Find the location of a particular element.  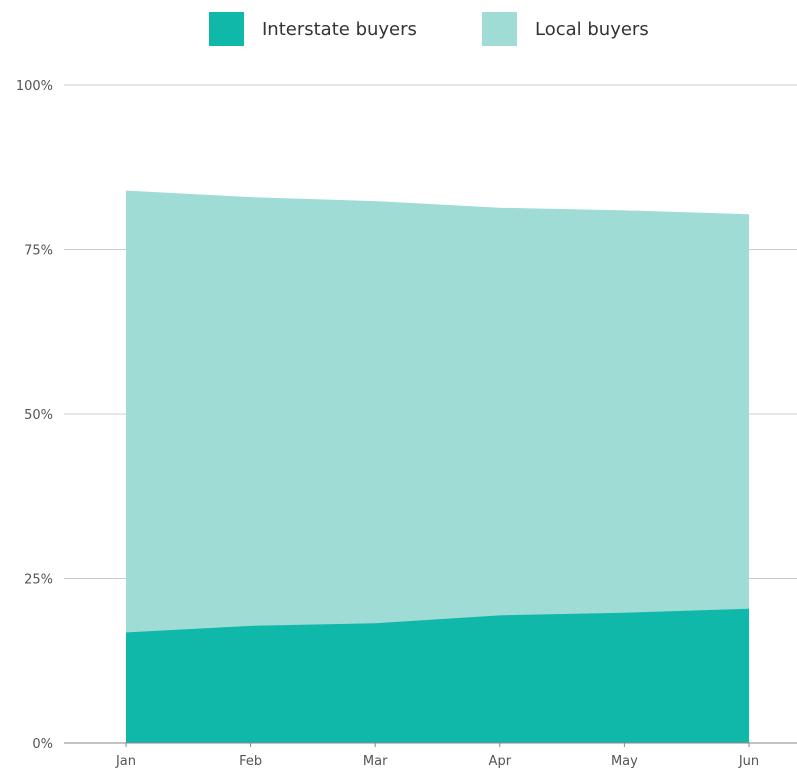

legend: Interstate buyers Local buyers is located at coordinates (398, 29).